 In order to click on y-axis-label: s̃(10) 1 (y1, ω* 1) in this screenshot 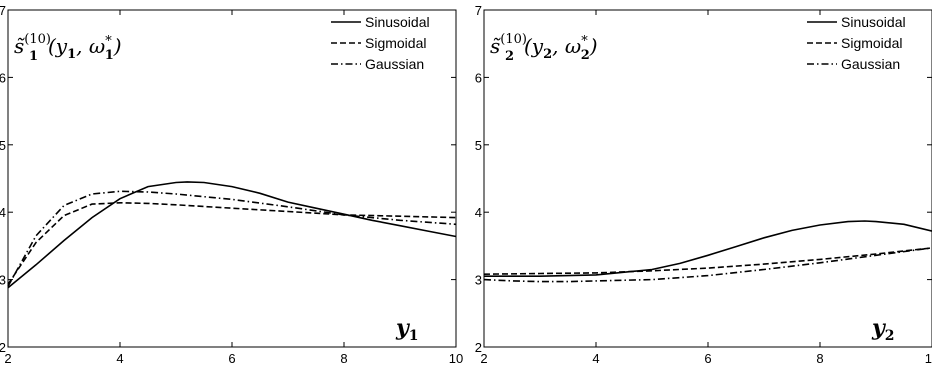, I will do `click(68, 48)`.